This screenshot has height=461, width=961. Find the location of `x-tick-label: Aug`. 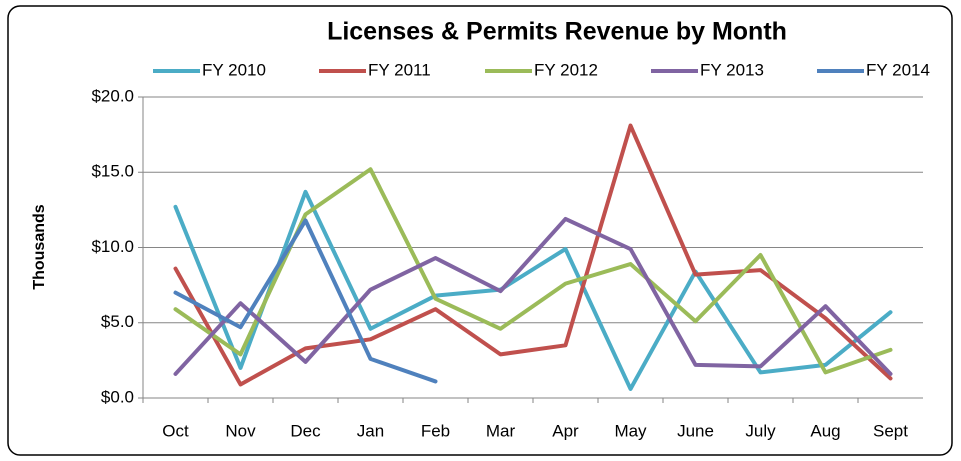

x-tick-label: Aug is located at coordinates (825, 430).